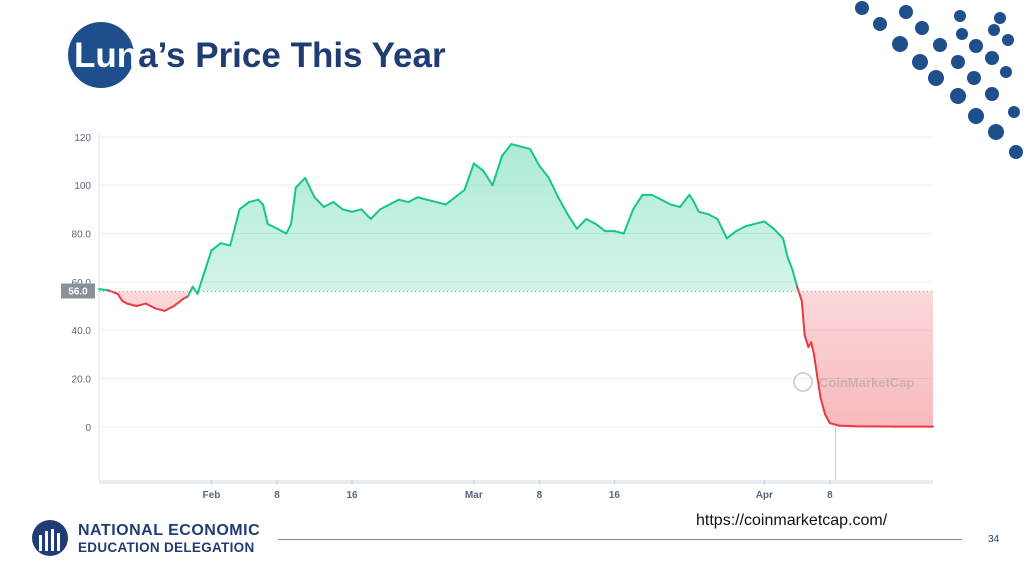 The width and height of the screenshot is (1024, 576). I want to click on watermark: CoinMarketCap, so click(853, 382).